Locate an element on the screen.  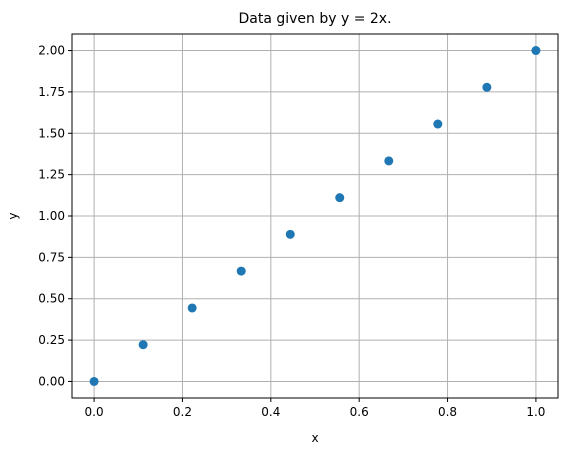
y-tick-label: 2.00 is located at coordinates (51, 51).